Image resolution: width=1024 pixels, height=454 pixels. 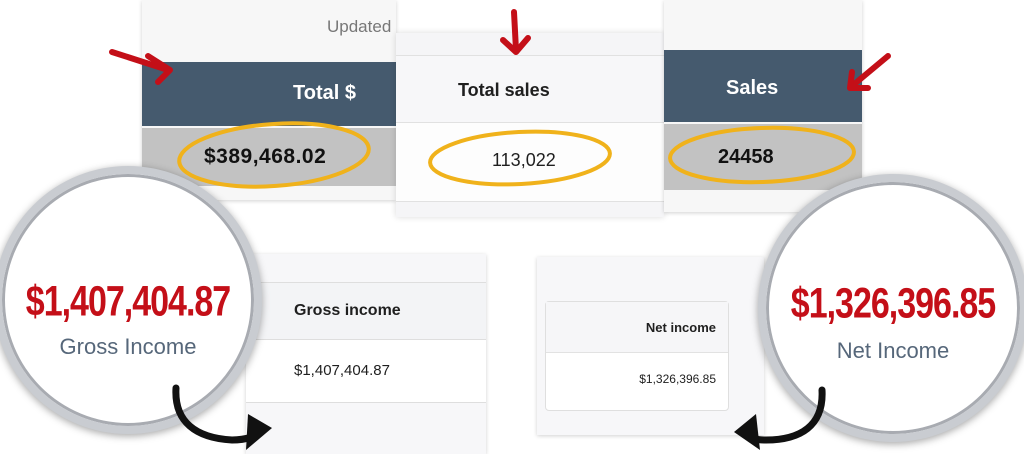 I want to click on gross-income-callout-amount: $1,407,404.87, so click(x=128, y=302).